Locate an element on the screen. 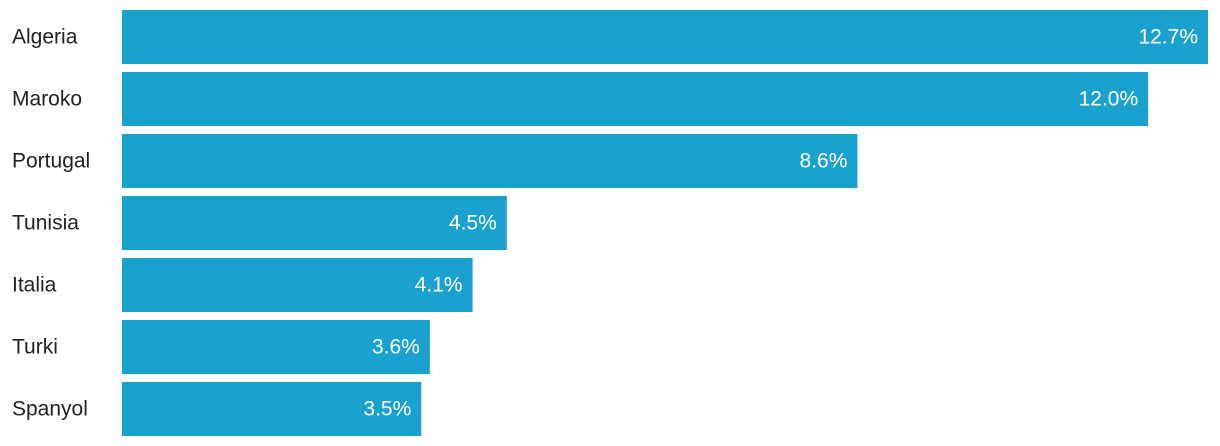 The image size is (1220, 446). value-label: 3.6% is located at coordinates (396, 347).